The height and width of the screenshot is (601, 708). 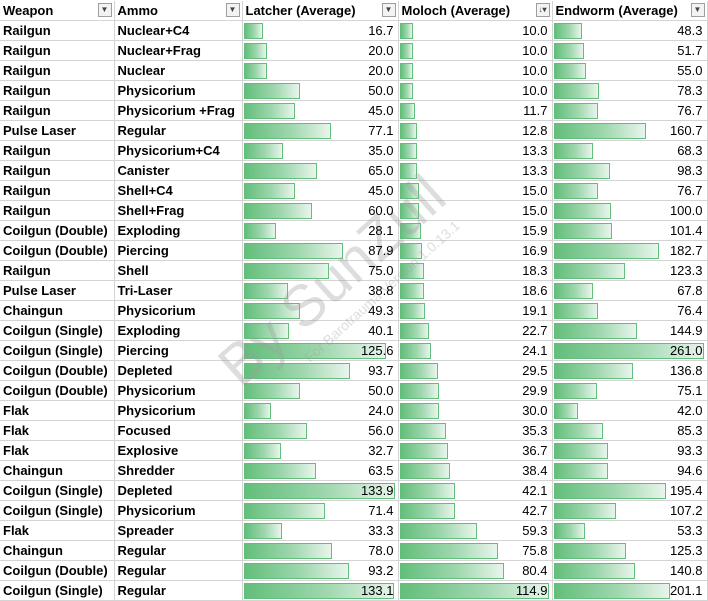 I want to click on ammo-cell: Physicorium+C4, so click(x=178, y=150).